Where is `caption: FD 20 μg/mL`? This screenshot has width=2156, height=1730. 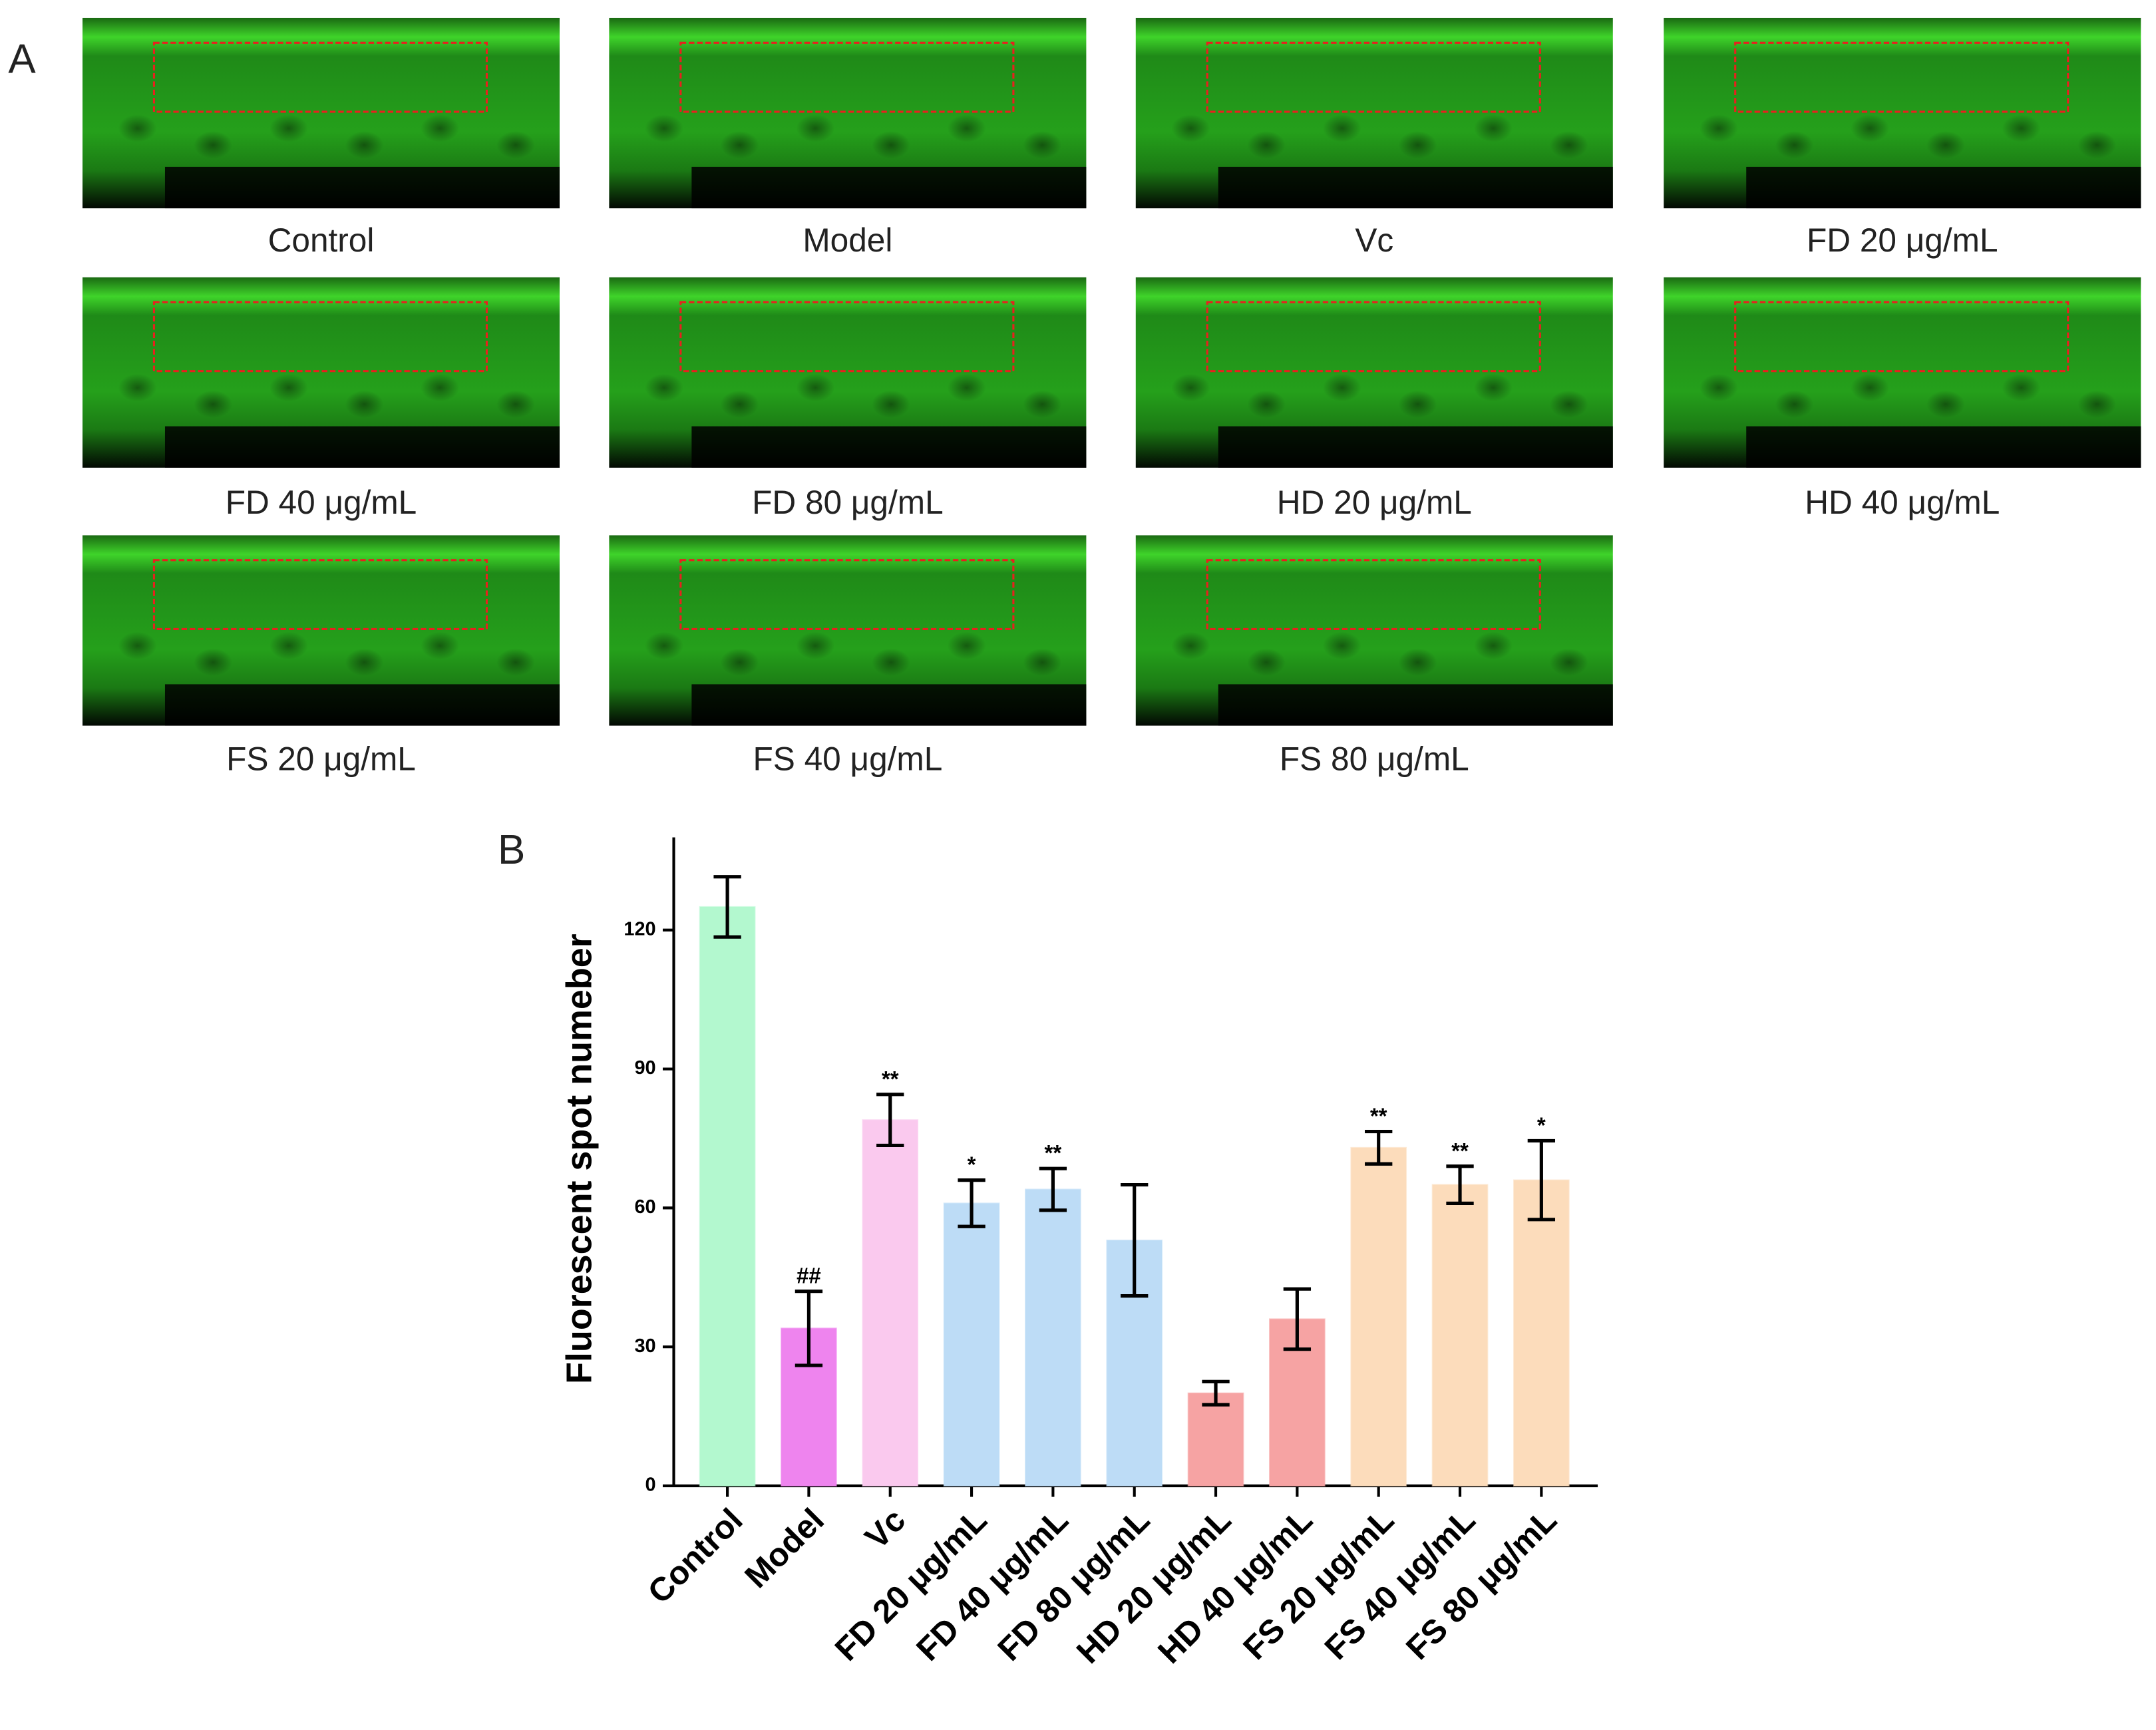
caption: FD 20 μg/mL is located at coordinates (1902, 240).